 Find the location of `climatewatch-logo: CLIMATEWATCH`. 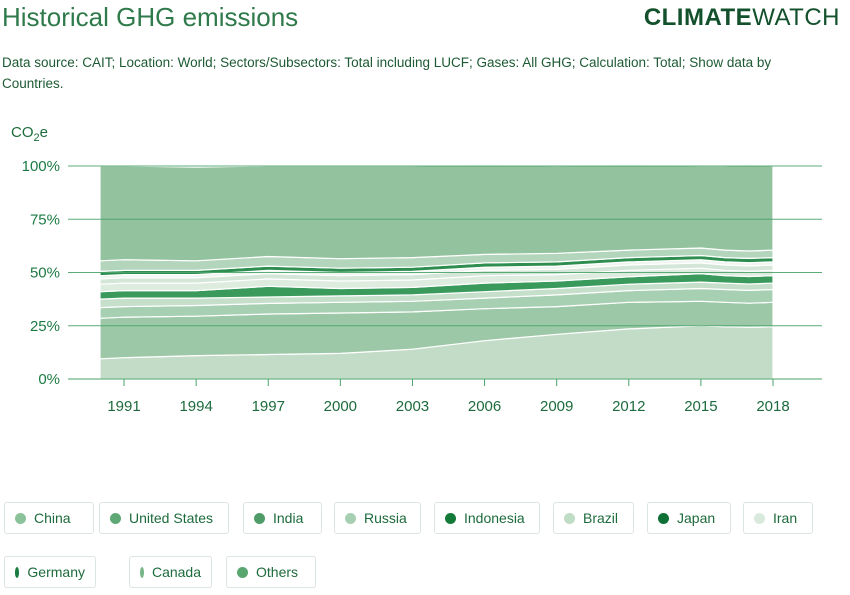

climatewatch-logo: CLIMATEWATCH is located at coordinates (742, 18).